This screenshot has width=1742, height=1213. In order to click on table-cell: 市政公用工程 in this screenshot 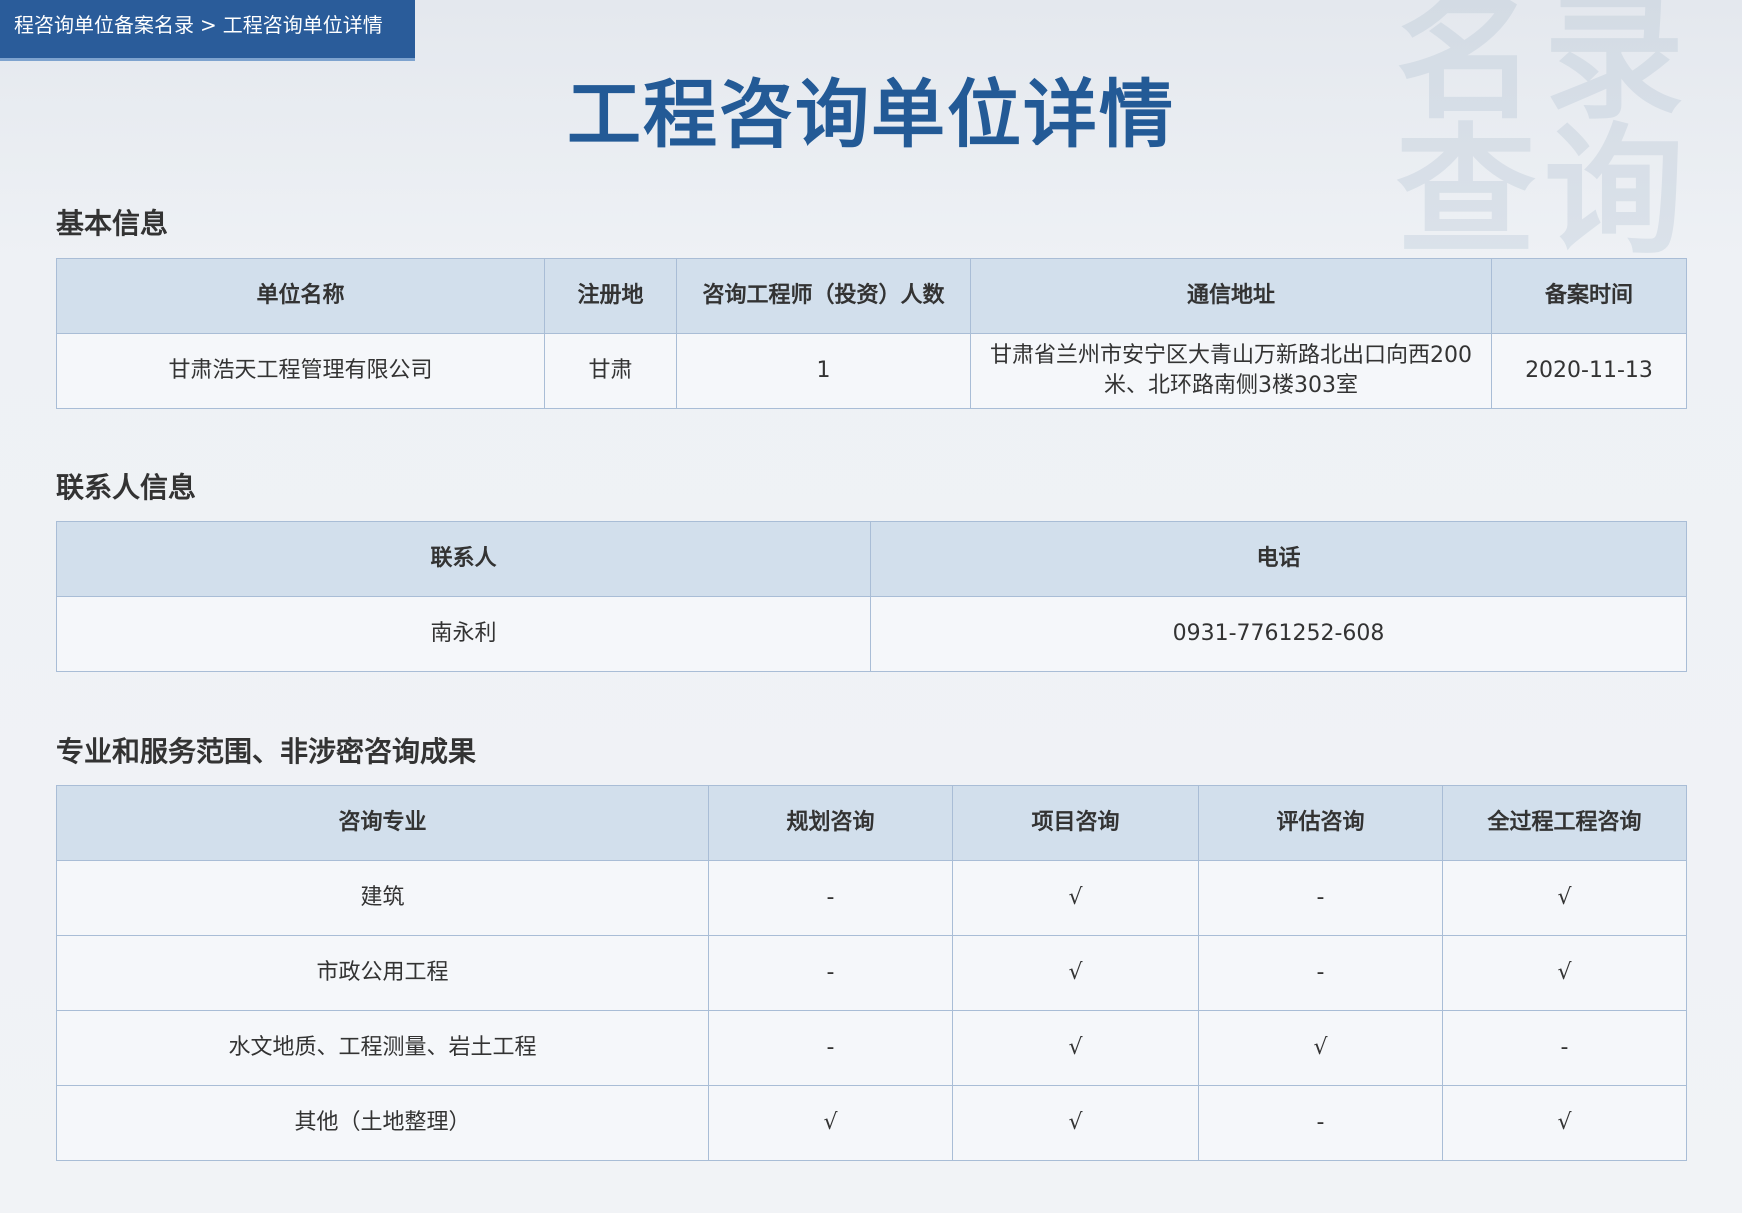, I will do `click(382, 973)`.